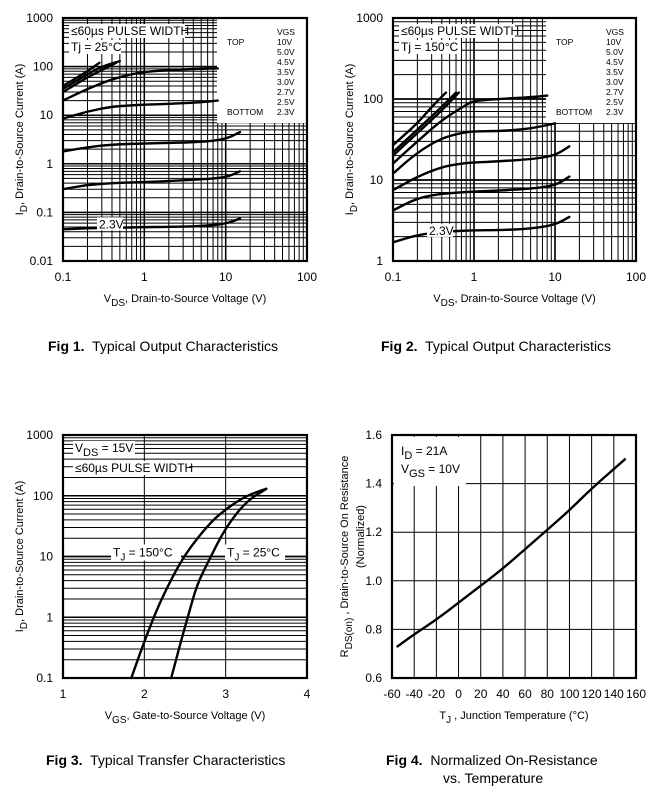 This screenshot has height=793, width=657. I want to click on fig4-id-annotation: ID = 21A, so click(424, 453).